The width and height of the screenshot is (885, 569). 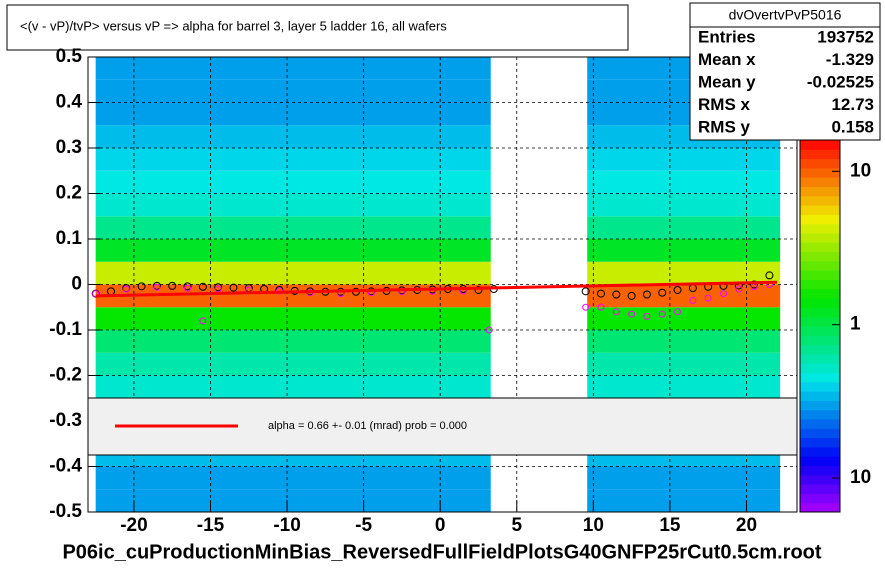 I want to click on x-tick-label: 5, so click(x=516, y=525).